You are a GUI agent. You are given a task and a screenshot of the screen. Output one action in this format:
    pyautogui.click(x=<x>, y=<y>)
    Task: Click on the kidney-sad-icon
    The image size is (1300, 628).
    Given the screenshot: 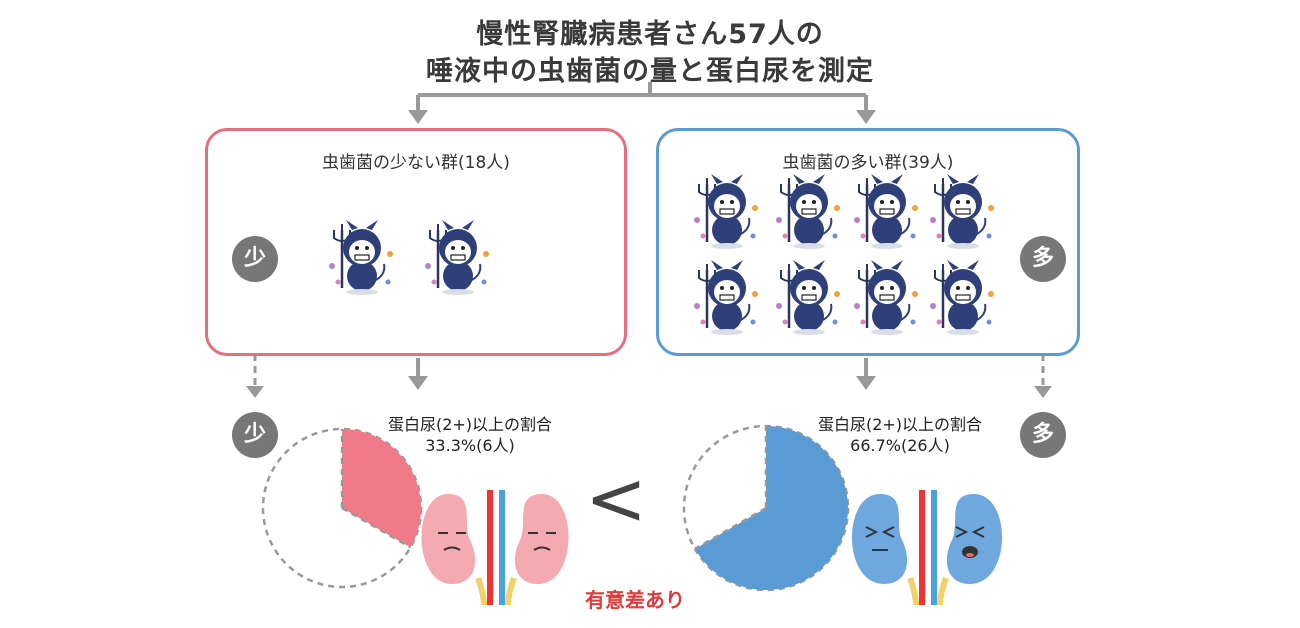 What is the action you would take?
    pyautogui.click(x=495, y=548)
    